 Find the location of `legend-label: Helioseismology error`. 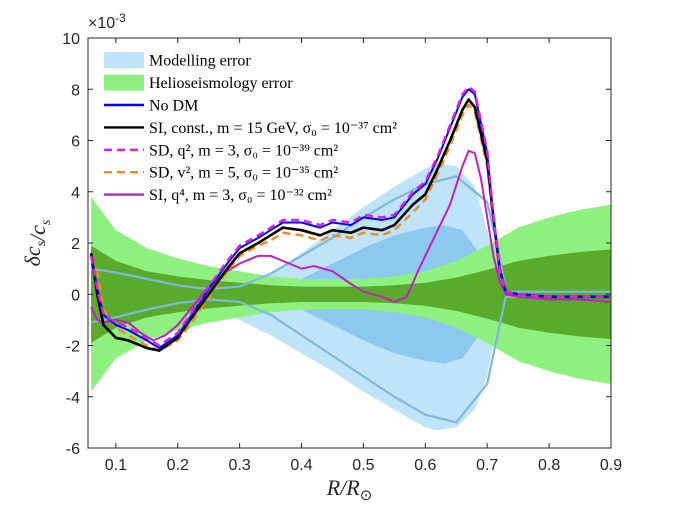

legend-label: Helioseismology error is located at coordinates (221, 83).